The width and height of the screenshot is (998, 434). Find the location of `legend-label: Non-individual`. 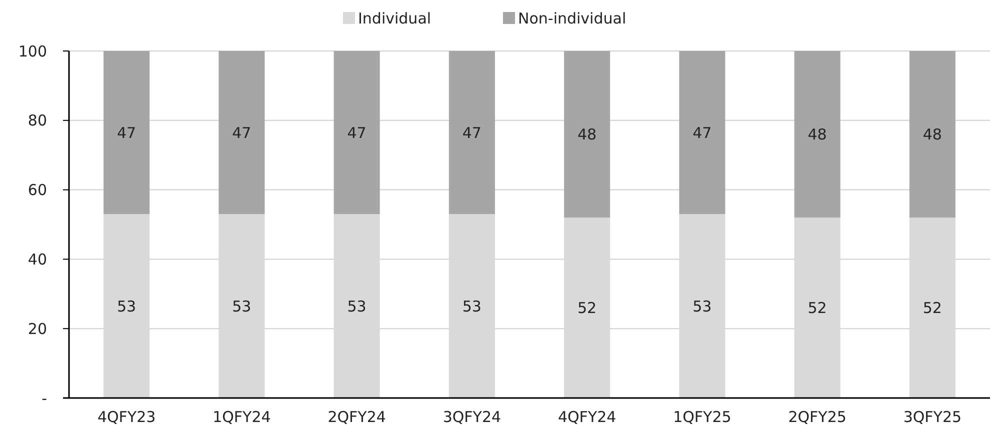

legend-label: Non-individual is located at coordinates (572, 18).